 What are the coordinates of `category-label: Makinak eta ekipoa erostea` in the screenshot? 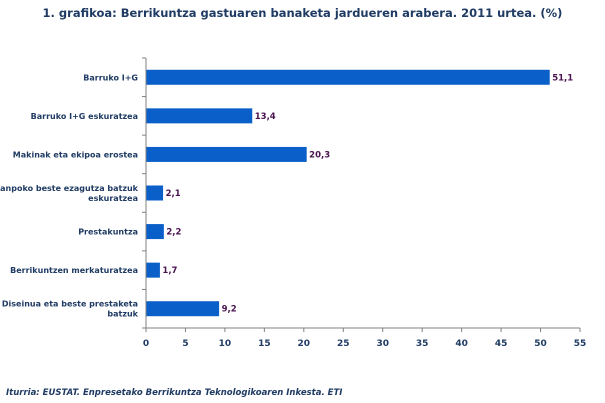 It's located at (75, 154).